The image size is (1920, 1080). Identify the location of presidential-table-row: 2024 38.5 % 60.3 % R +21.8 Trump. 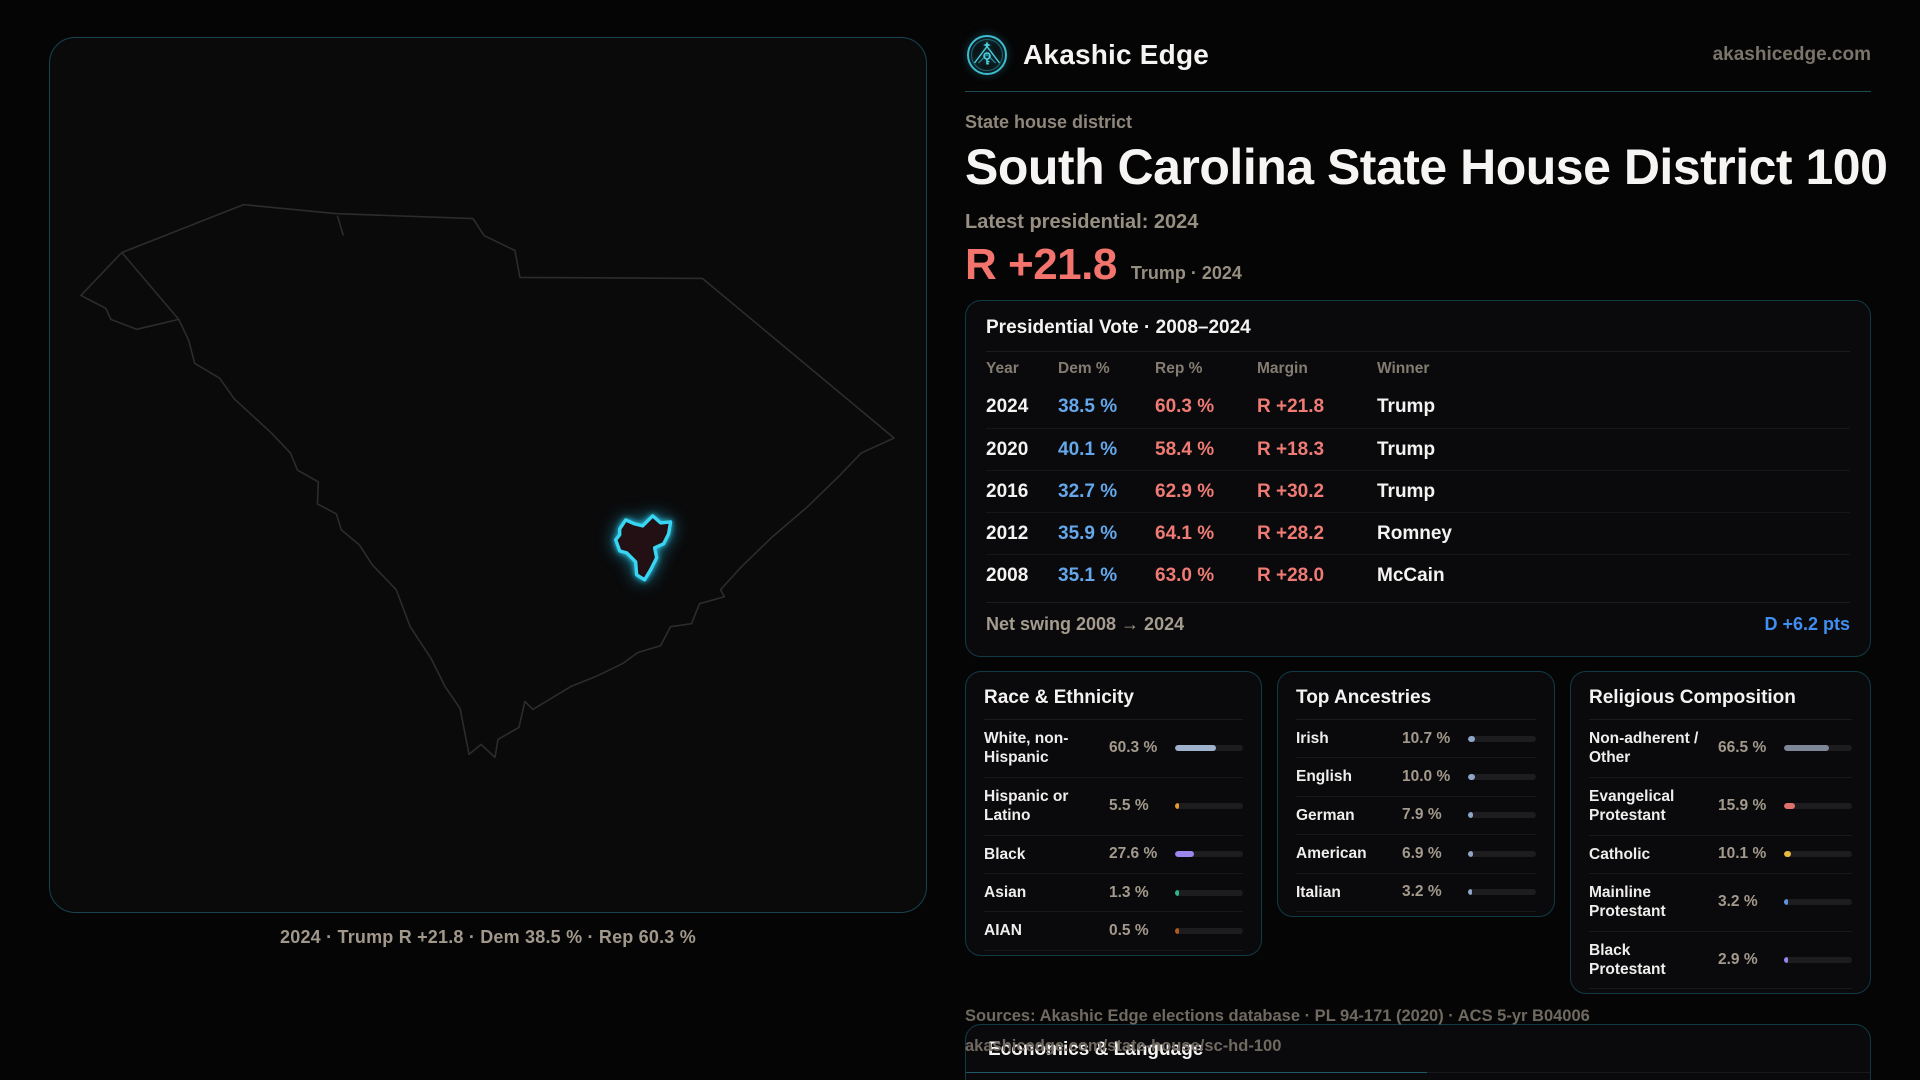
(1418, 407).